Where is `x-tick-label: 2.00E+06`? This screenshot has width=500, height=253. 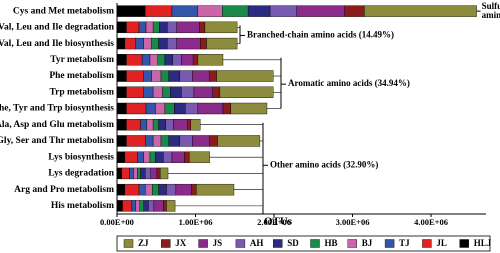 x-tick-label: 2.00E+06 is located at coordinates (274, 222).